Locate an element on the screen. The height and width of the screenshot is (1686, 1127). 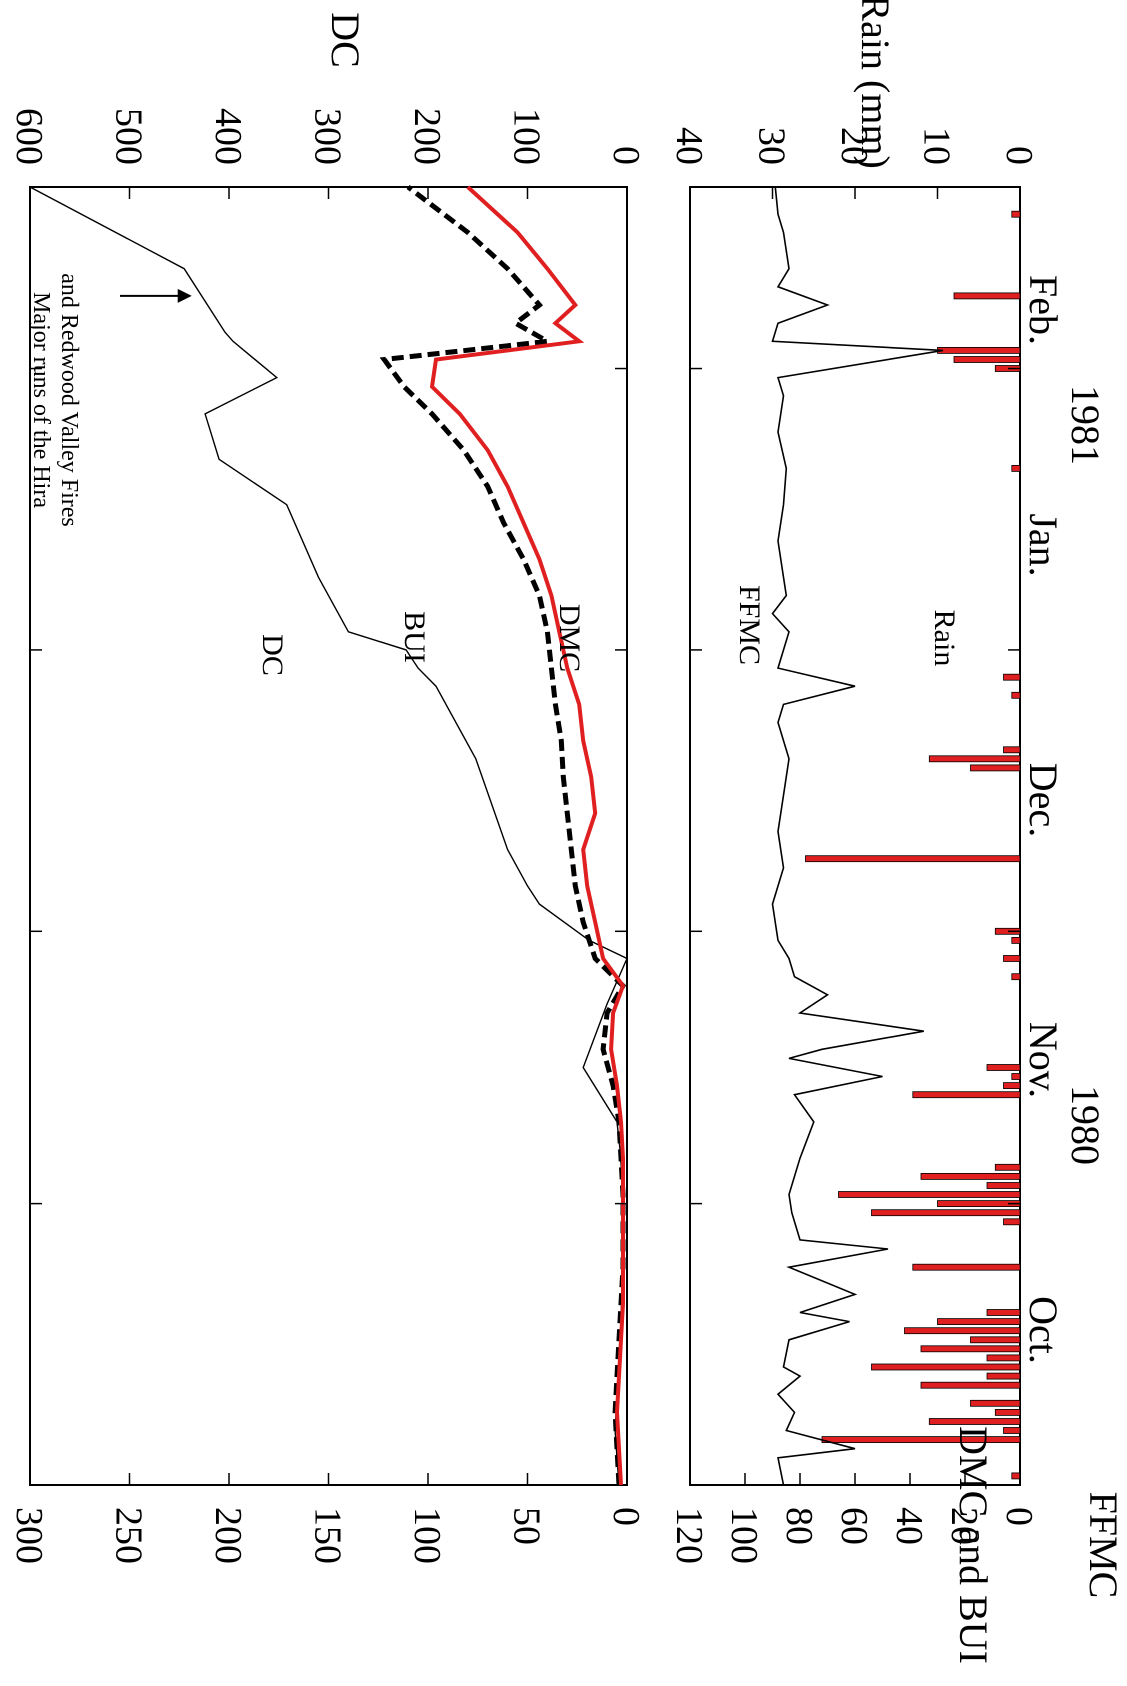
dmc-bui-axis-tick-label: 250 is located at coordinates (129, 1535).